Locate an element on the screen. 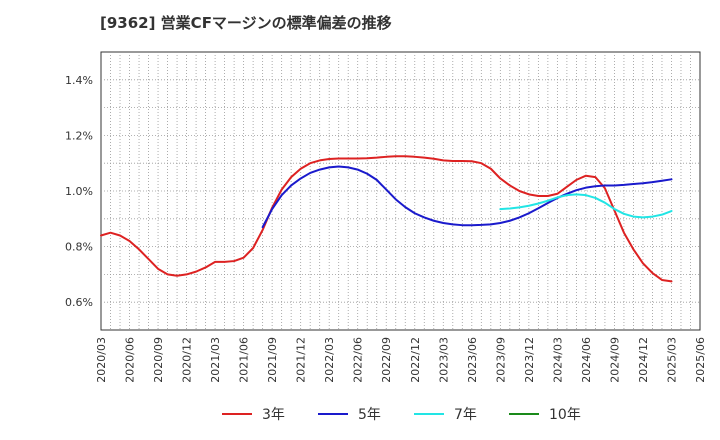 The image size is (720, 440). x-tick-label: 2020/09 is located at coordinates (158, 360).